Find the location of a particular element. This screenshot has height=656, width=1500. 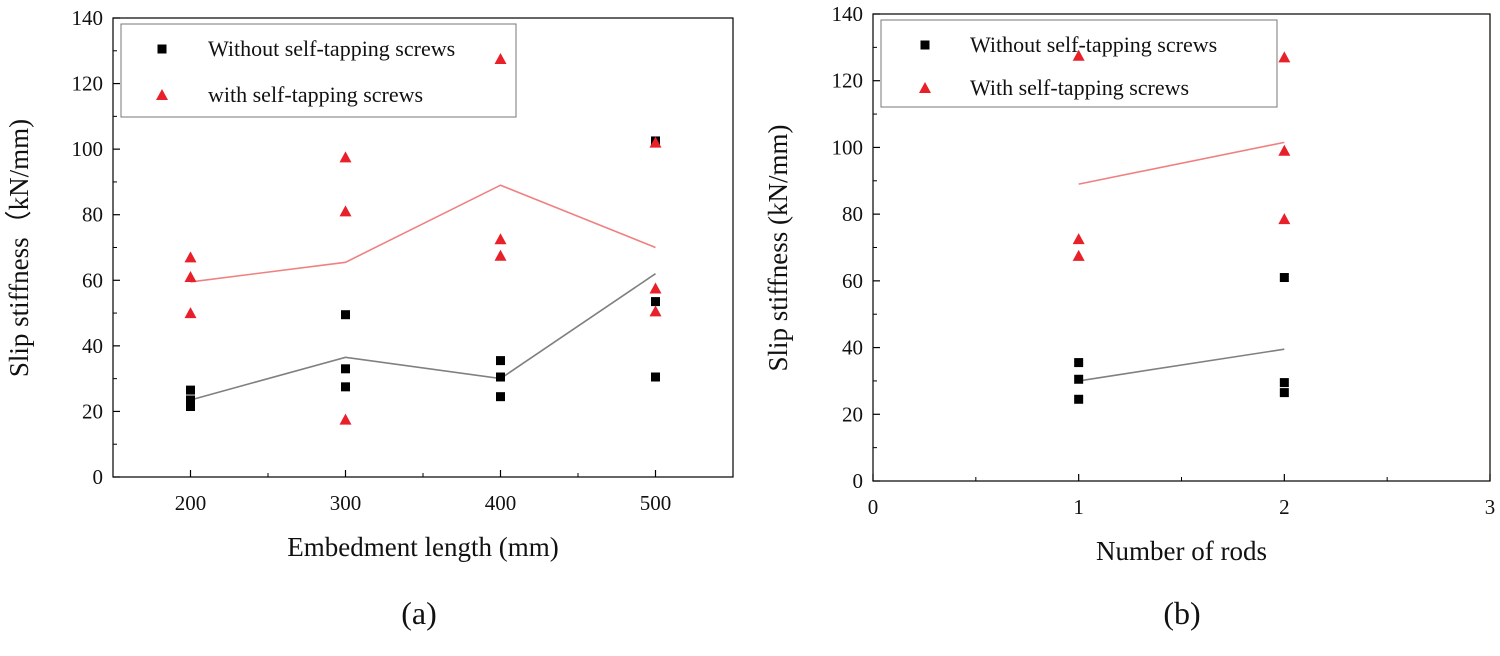

x-axis-title: Embedment length (mm) is located at coordinates (422, 547).